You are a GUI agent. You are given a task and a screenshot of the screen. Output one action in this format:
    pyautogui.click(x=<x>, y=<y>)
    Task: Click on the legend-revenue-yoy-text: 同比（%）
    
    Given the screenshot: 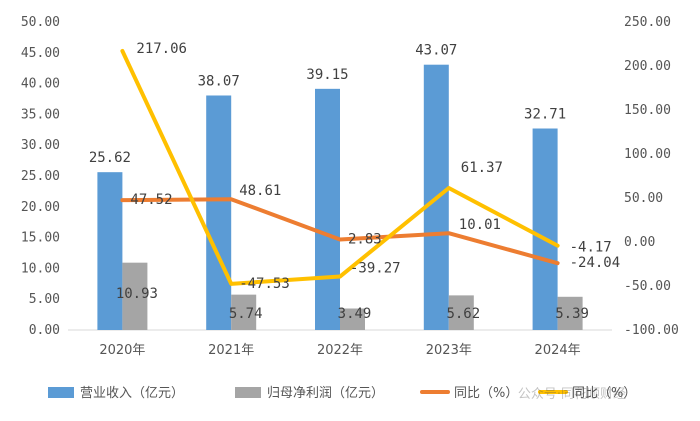 What is the action you would take?
    pyautogui.click(x=604, y=393)
    